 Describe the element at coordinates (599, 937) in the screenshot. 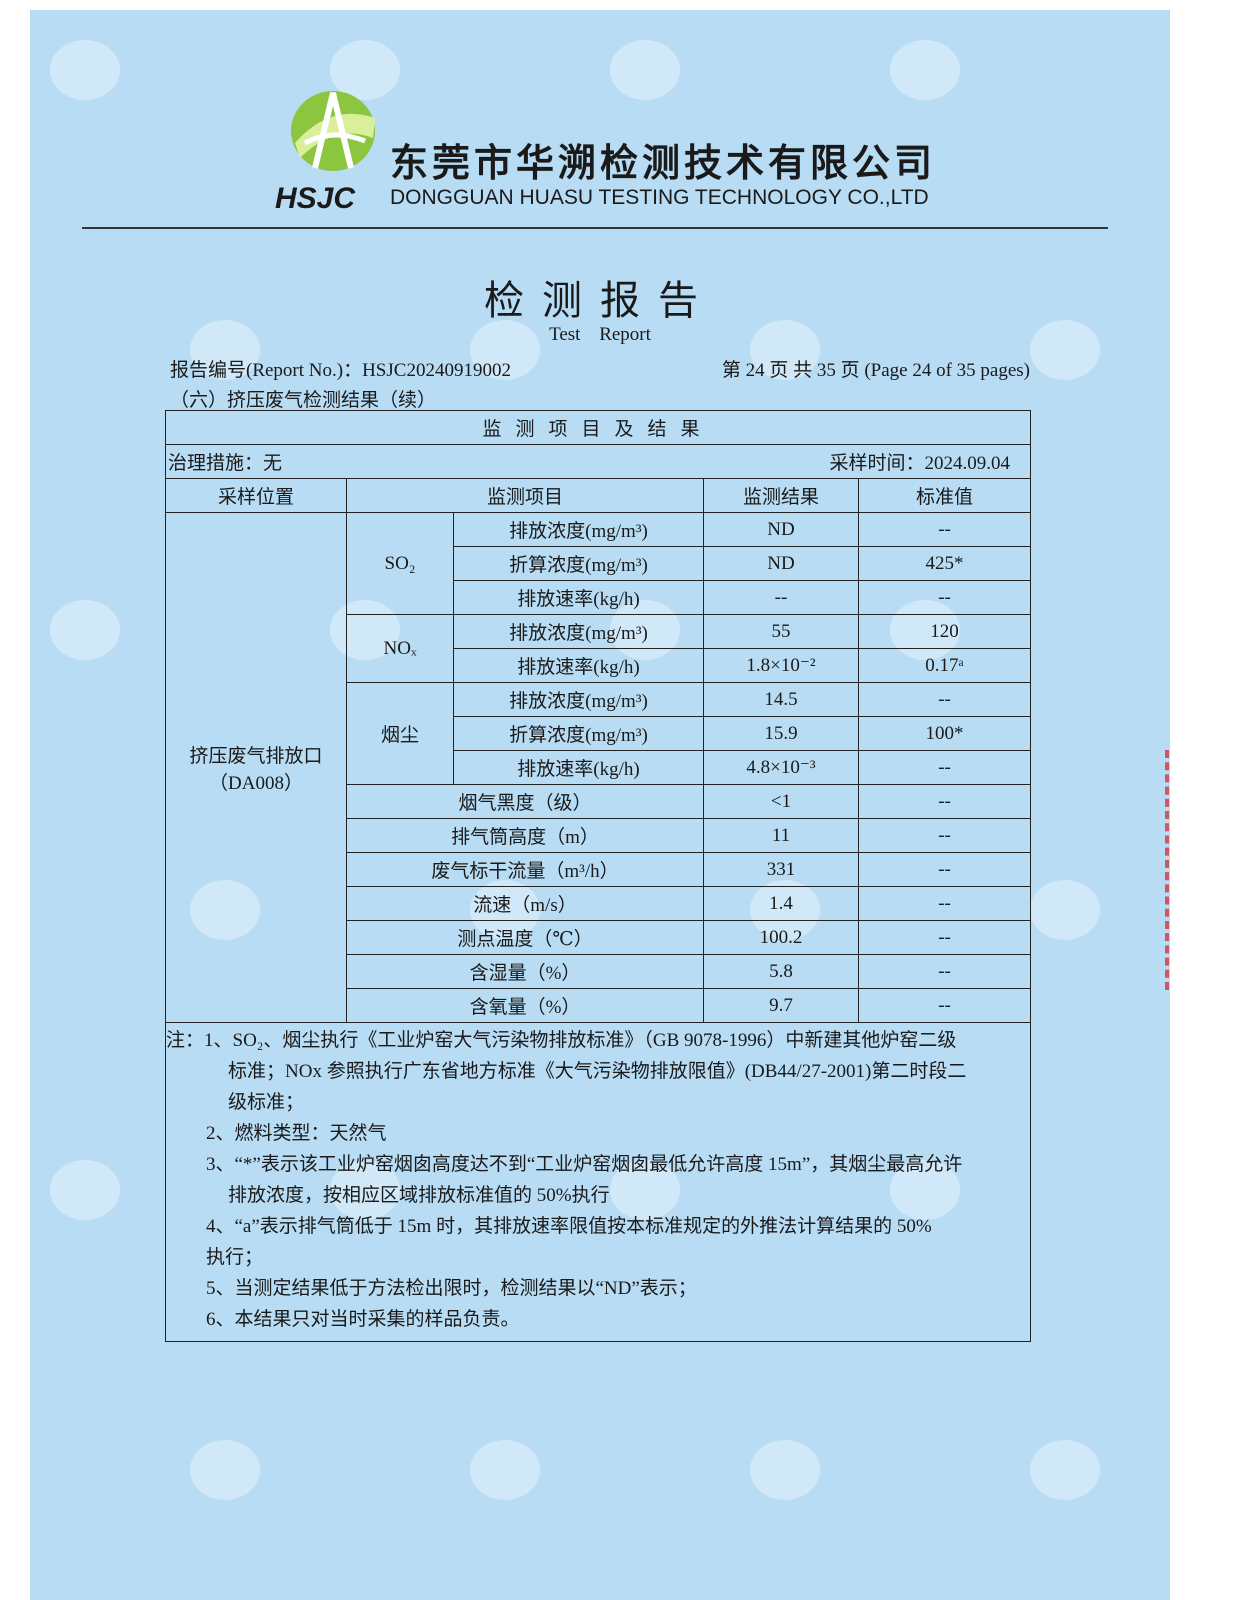

I see `table-row: 测点温度（℃） 100.2 --` at that location.